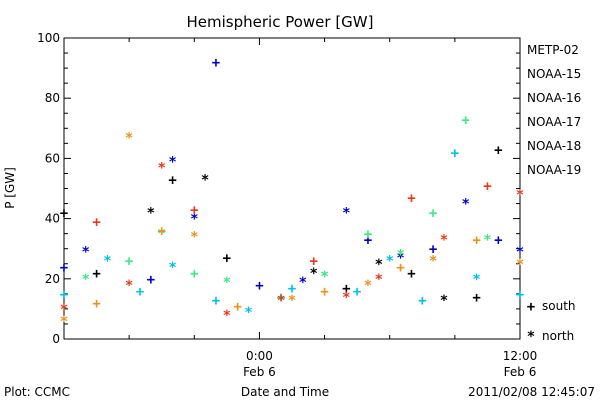 This screenshot has height=400, width=600. I want to click on legend-marker-label: north, so click(558, 336).